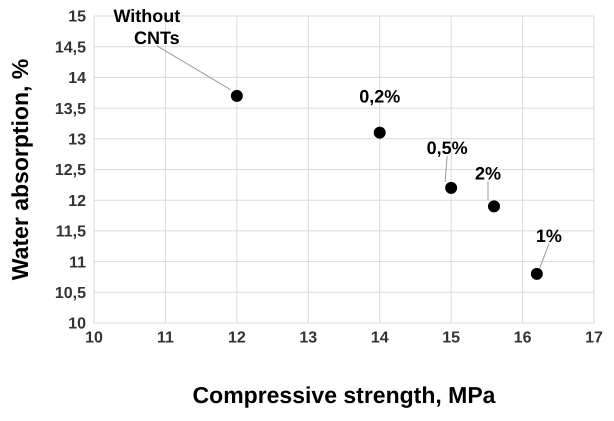 The height and width of the screenshot is (421, 614). Describe the element at coordinates (94, 337) in the screenshot. I see `x-tick-label: 10` at that location.